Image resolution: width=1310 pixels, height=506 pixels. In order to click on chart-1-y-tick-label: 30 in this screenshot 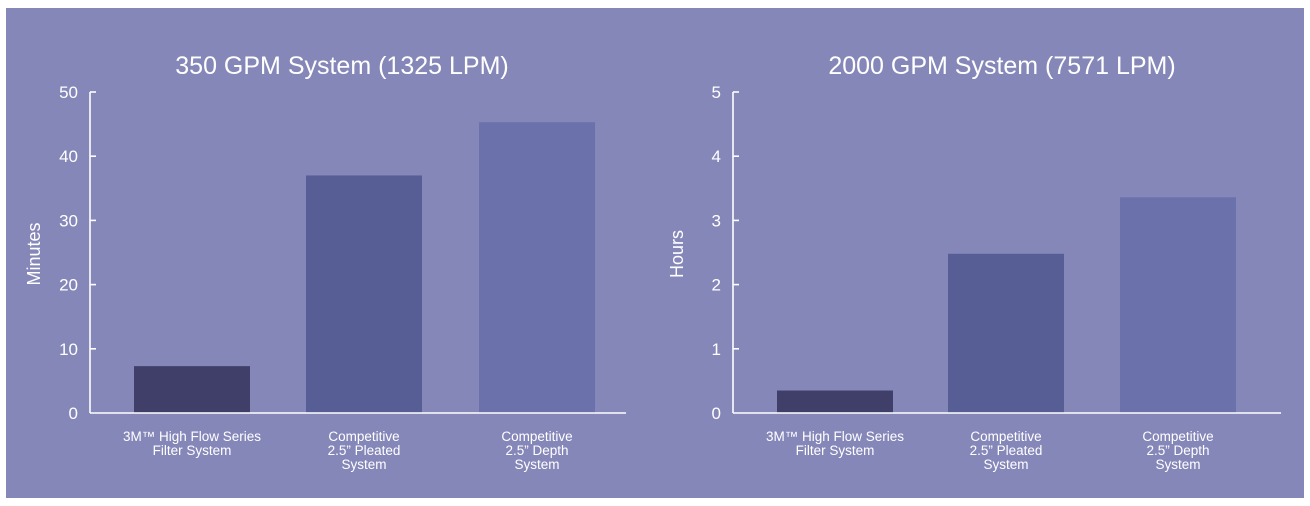, I will do `click(68, 220)`.